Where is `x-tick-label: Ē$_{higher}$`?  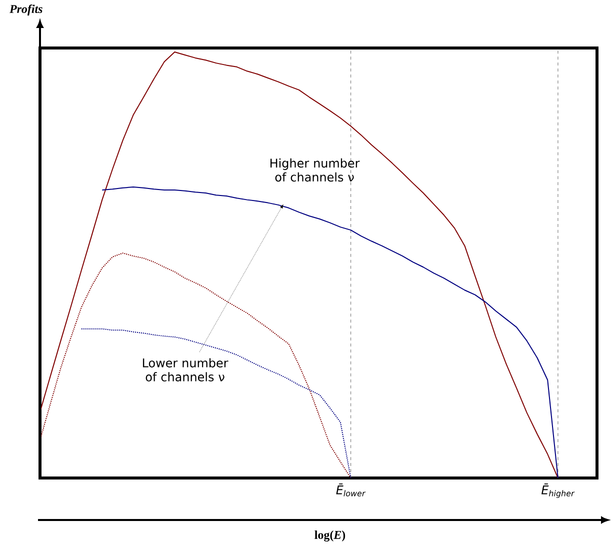
x-tick-label: Ē$_{higher}$ is located at coordinates (558, 491).